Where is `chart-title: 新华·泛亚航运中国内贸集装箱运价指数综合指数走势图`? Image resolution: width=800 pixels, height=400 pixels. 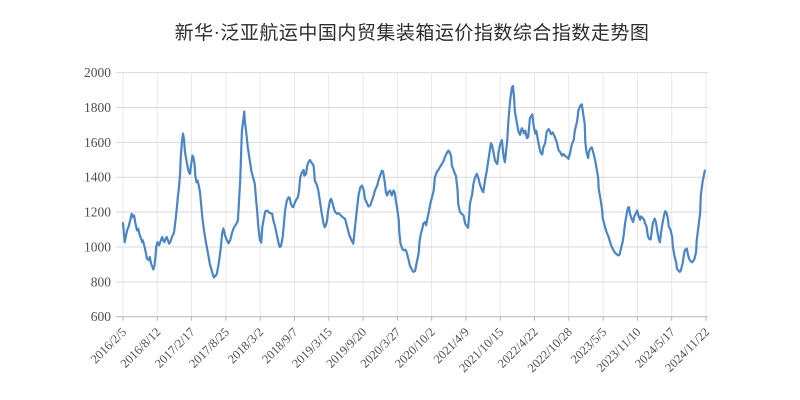
chart-title: 新华·泛亚航运中国内贸集装箱运价指数综合指数走势图 is located at coordinates (412, 33).